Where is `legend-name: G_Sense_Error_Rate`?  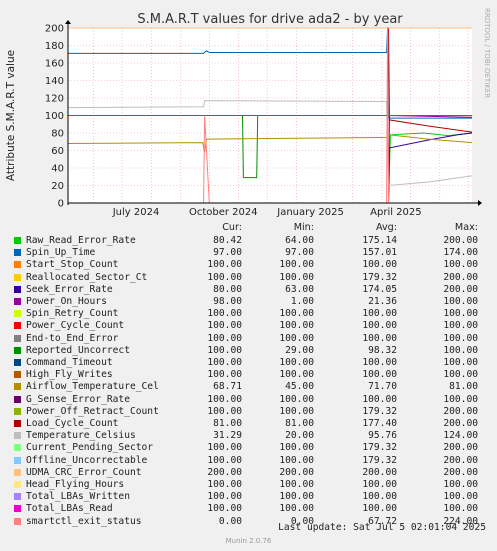
legend-name: G_Sense_Error_Rate is located at coordinates (78, 399).